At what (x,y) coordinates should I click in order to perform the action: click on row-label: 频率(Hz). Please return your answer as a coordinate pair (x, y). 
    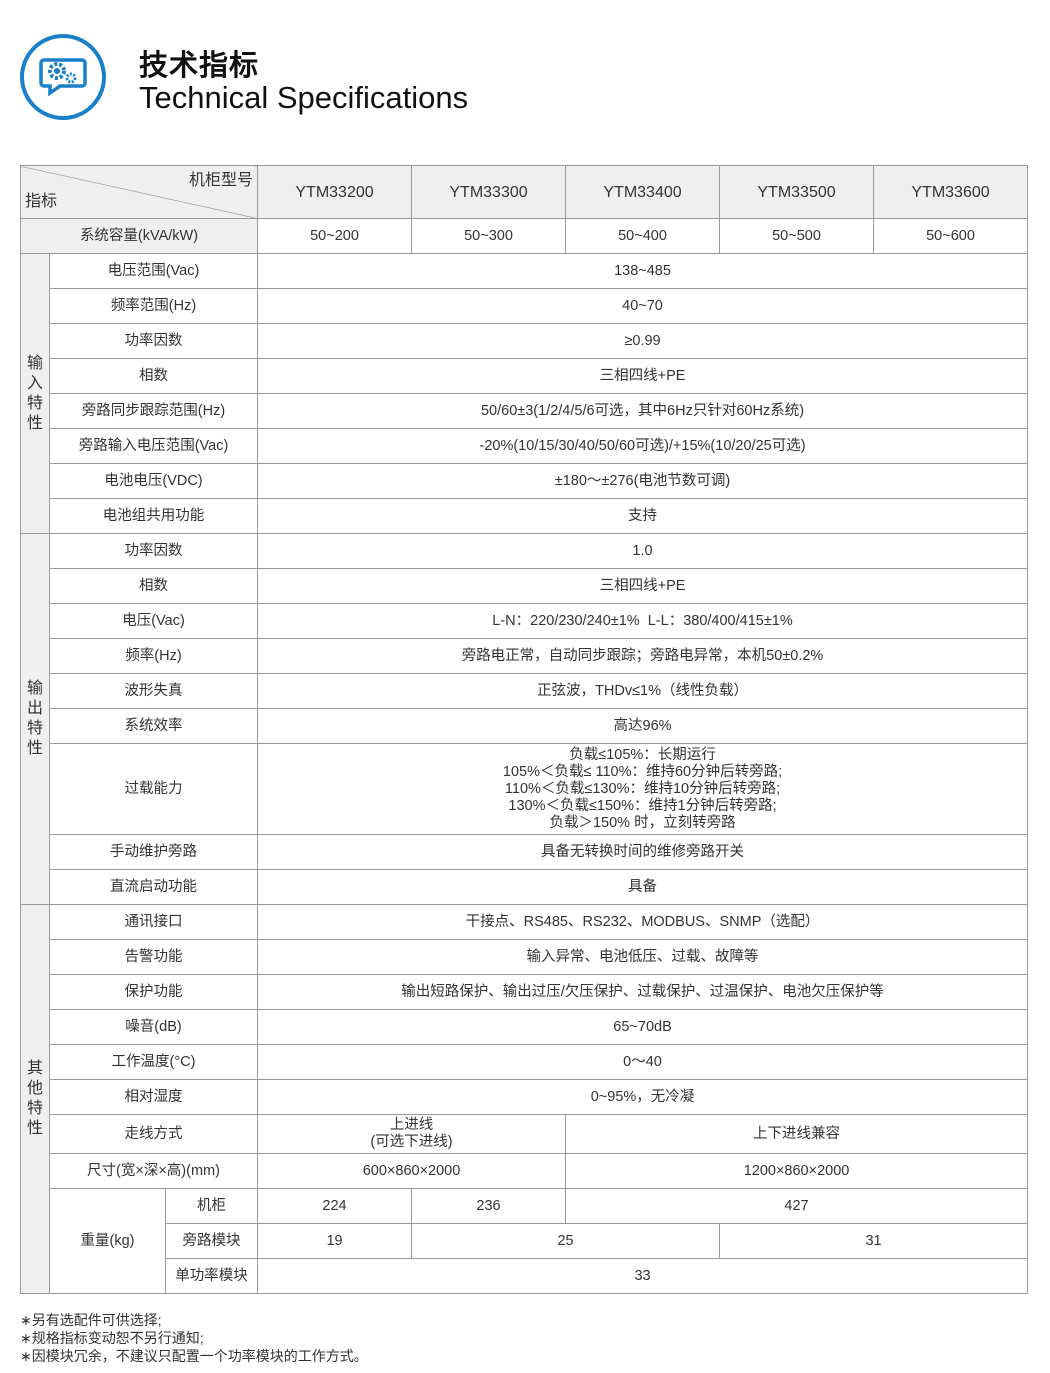
    Looking at the image, I should click on (153, 656).